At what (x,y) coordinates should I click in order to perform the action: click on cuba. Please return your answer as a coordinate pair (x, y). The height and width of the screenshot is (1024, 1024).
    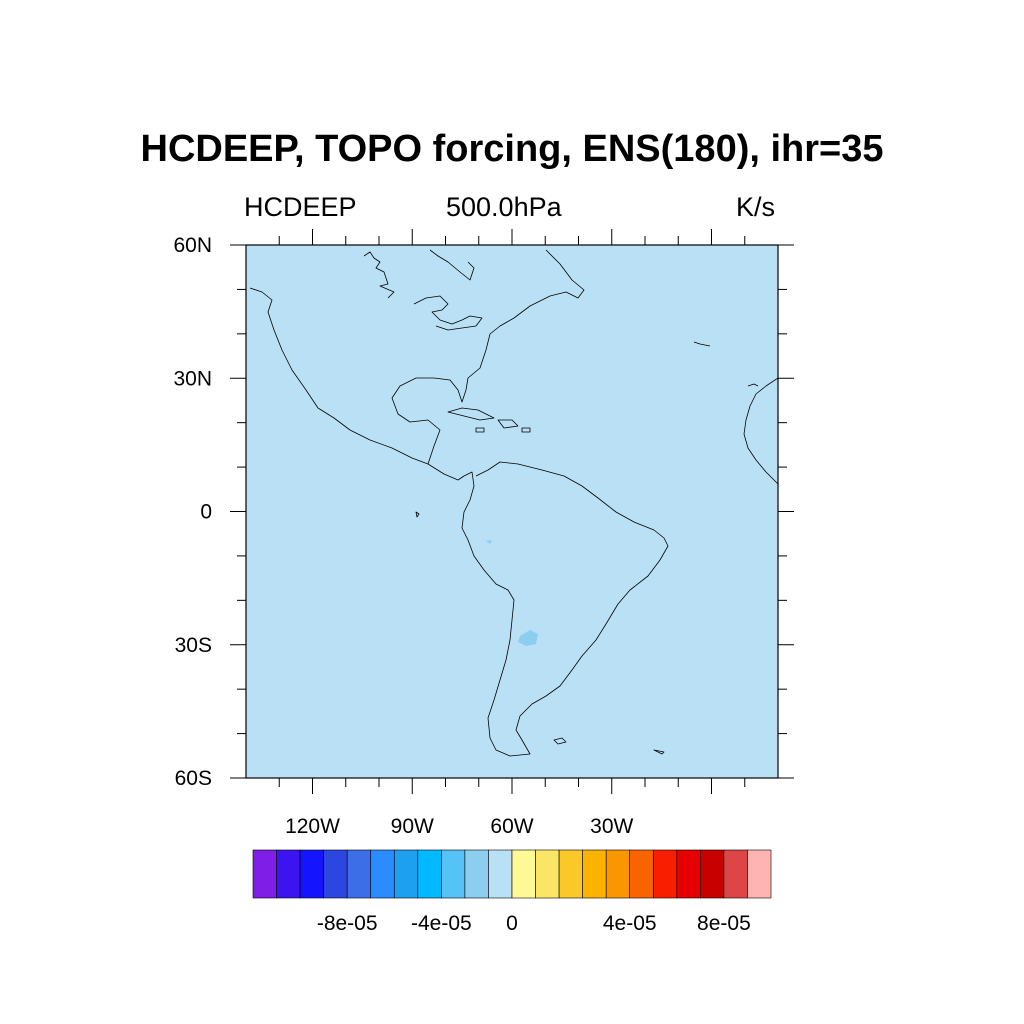
    Looking at the image, I should click on (471, 414).